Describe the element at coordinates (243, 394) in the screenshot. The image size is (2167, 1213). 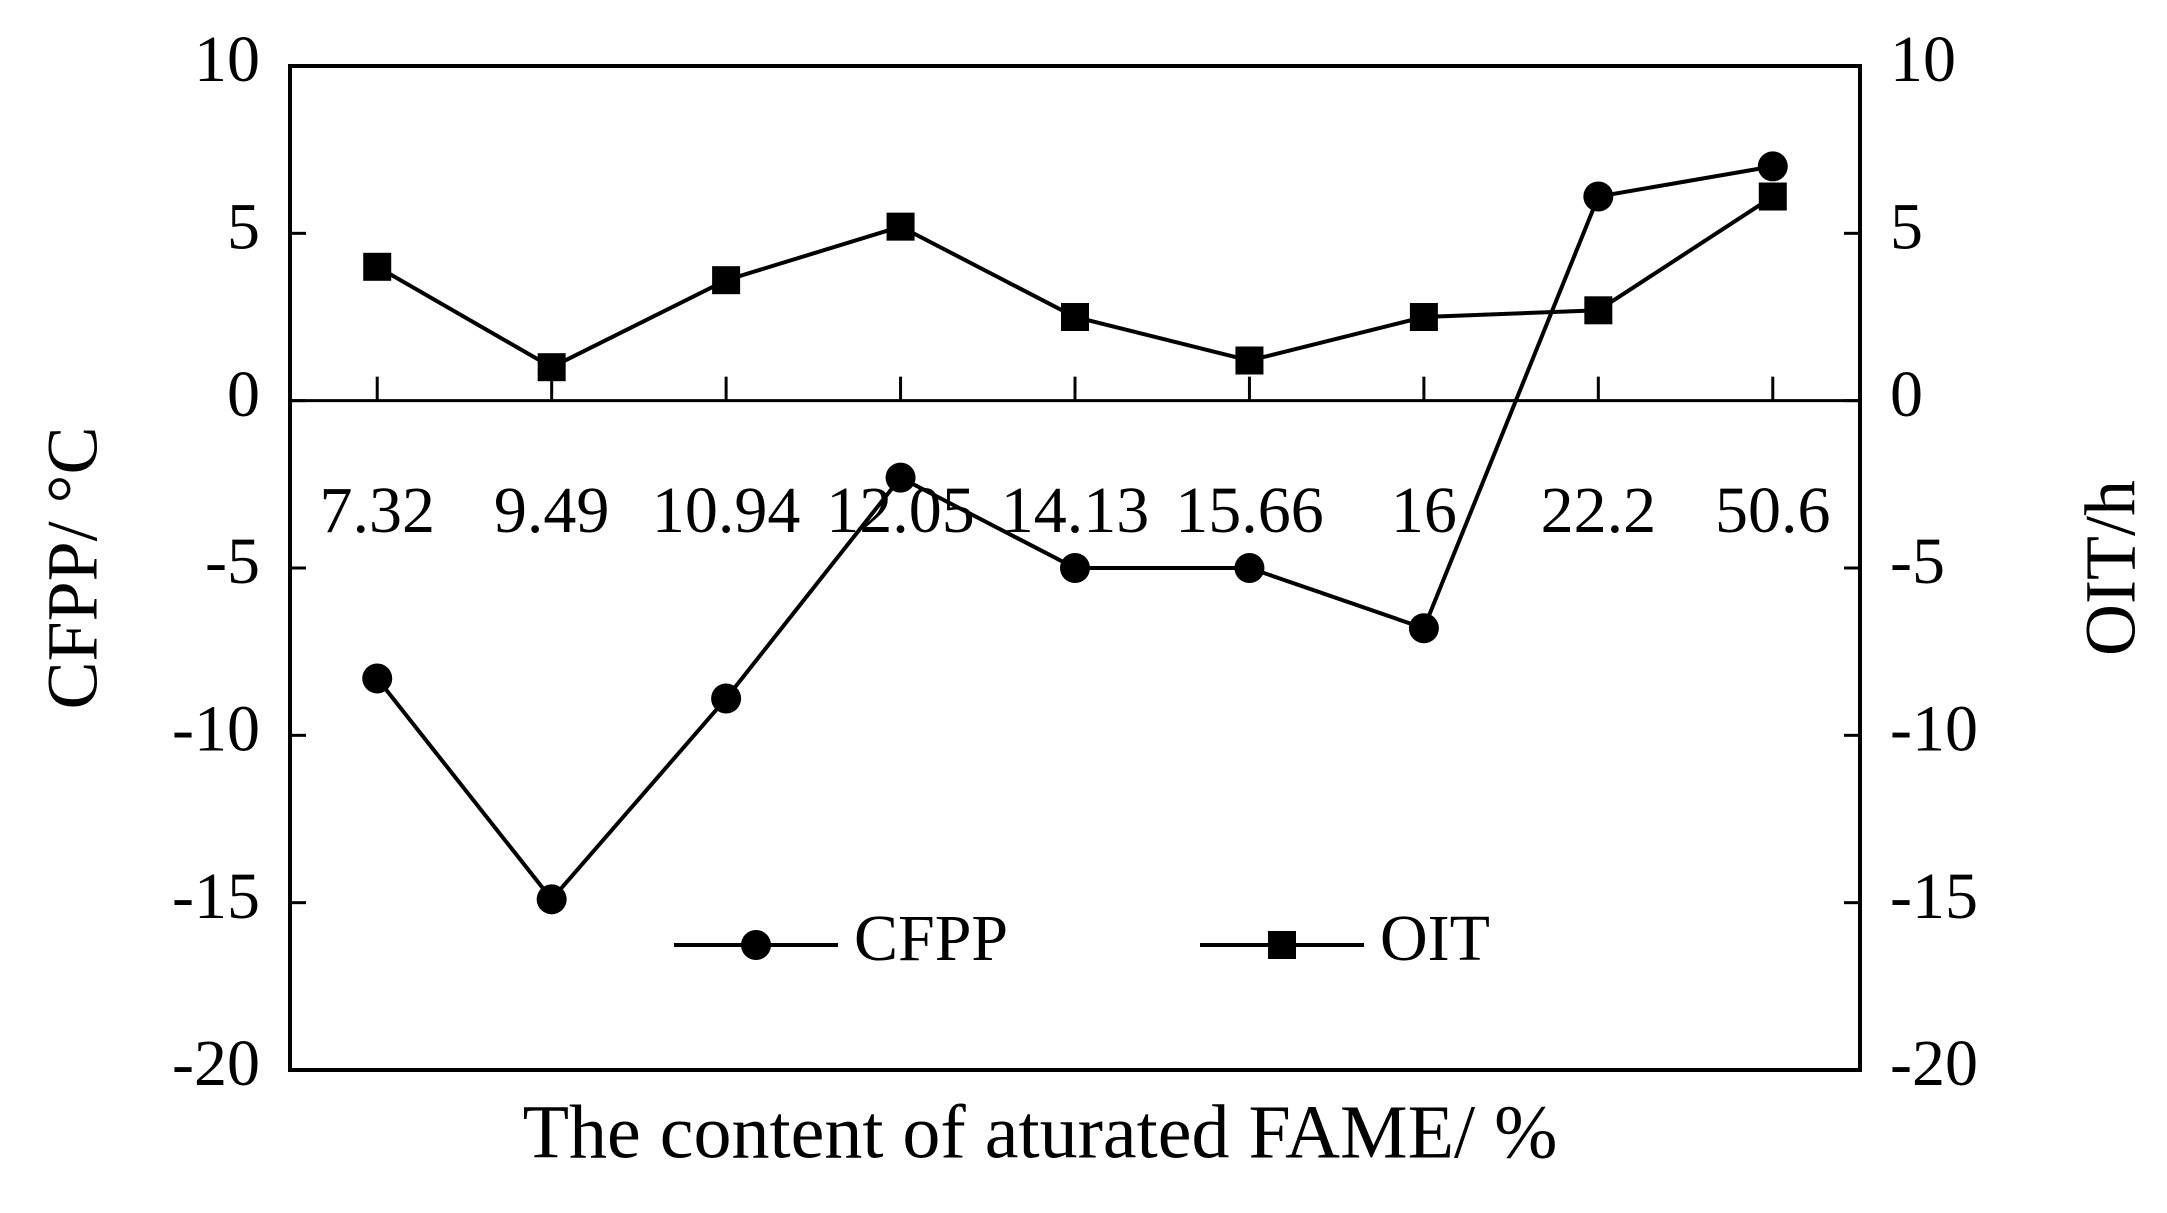
I see `y-tick-label: 0` at that location.